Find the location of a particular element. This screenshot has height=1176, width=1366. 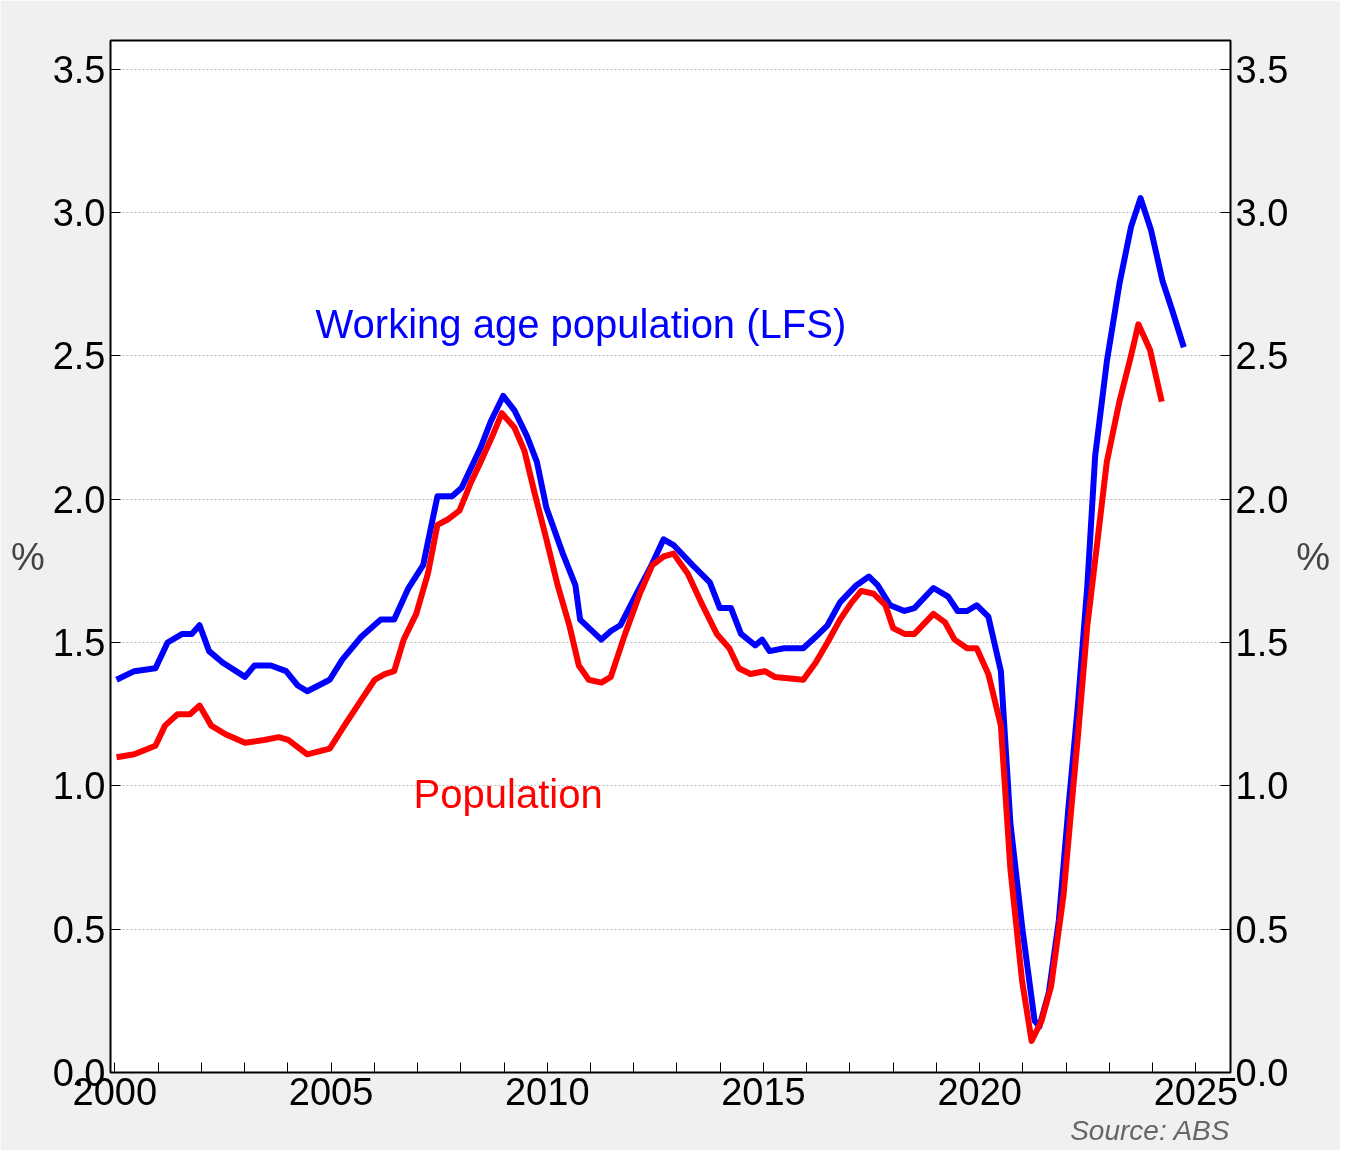

y-tick-label: 2.5 is located at coordinates (79, 356).